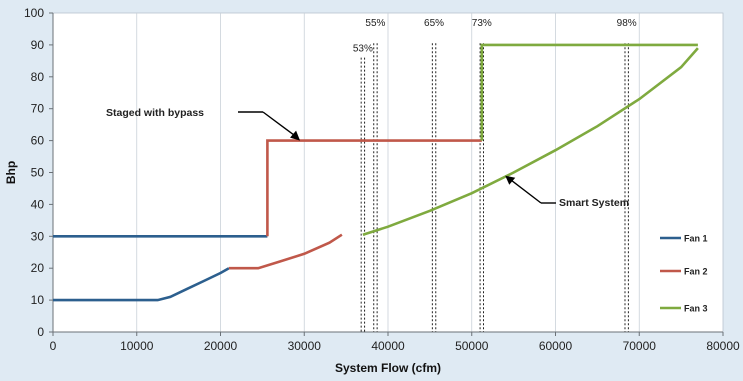  What do you see at coordinates (594, 203) in the screenshot?
I see `annotation-label: Smart System` at bounding box center [594, 203].